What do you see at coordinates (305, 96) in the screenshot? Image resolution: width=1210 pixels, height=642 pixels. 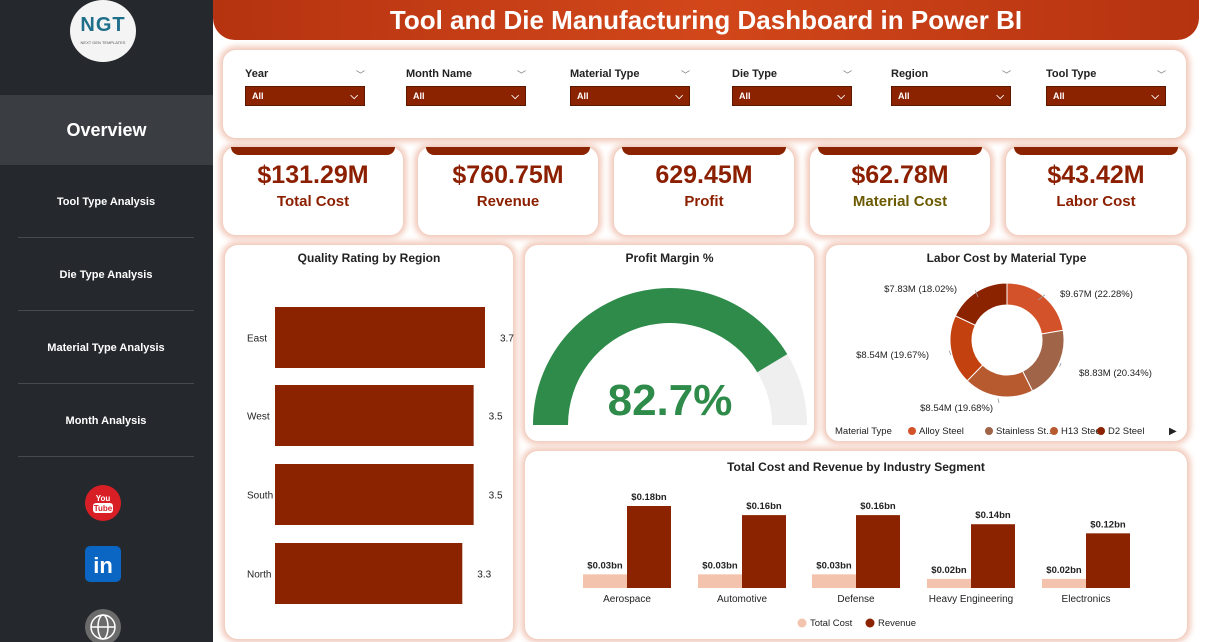 I see `filter-year-dropdown: All ⌵` at bounding box center [305, 96].